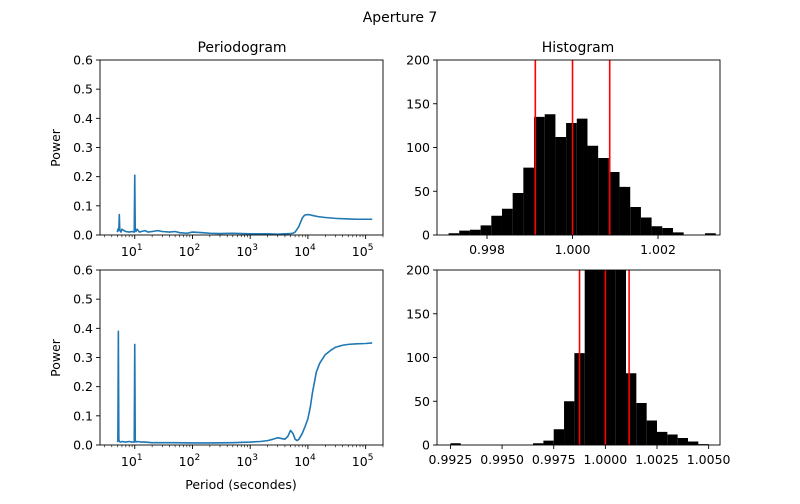  Describe the element at coordinates (487, 249) in the screenshot. I see `x-tick-label: 0.998` at that location.